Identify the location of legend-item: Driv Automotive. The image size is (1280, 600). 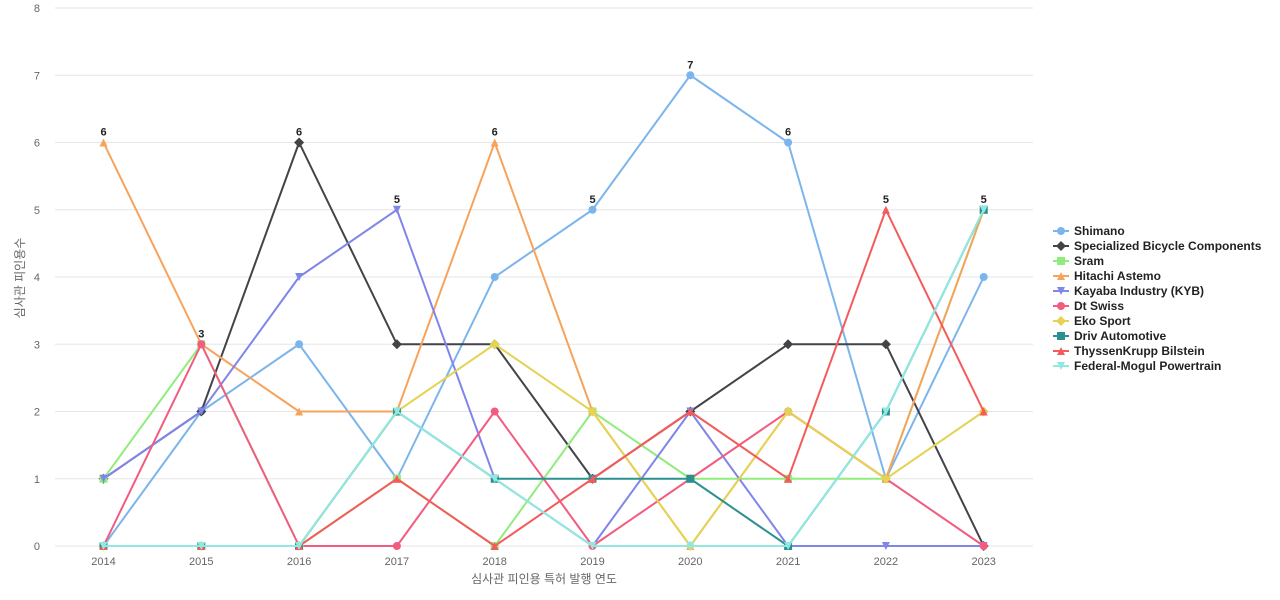
(1110, 336).